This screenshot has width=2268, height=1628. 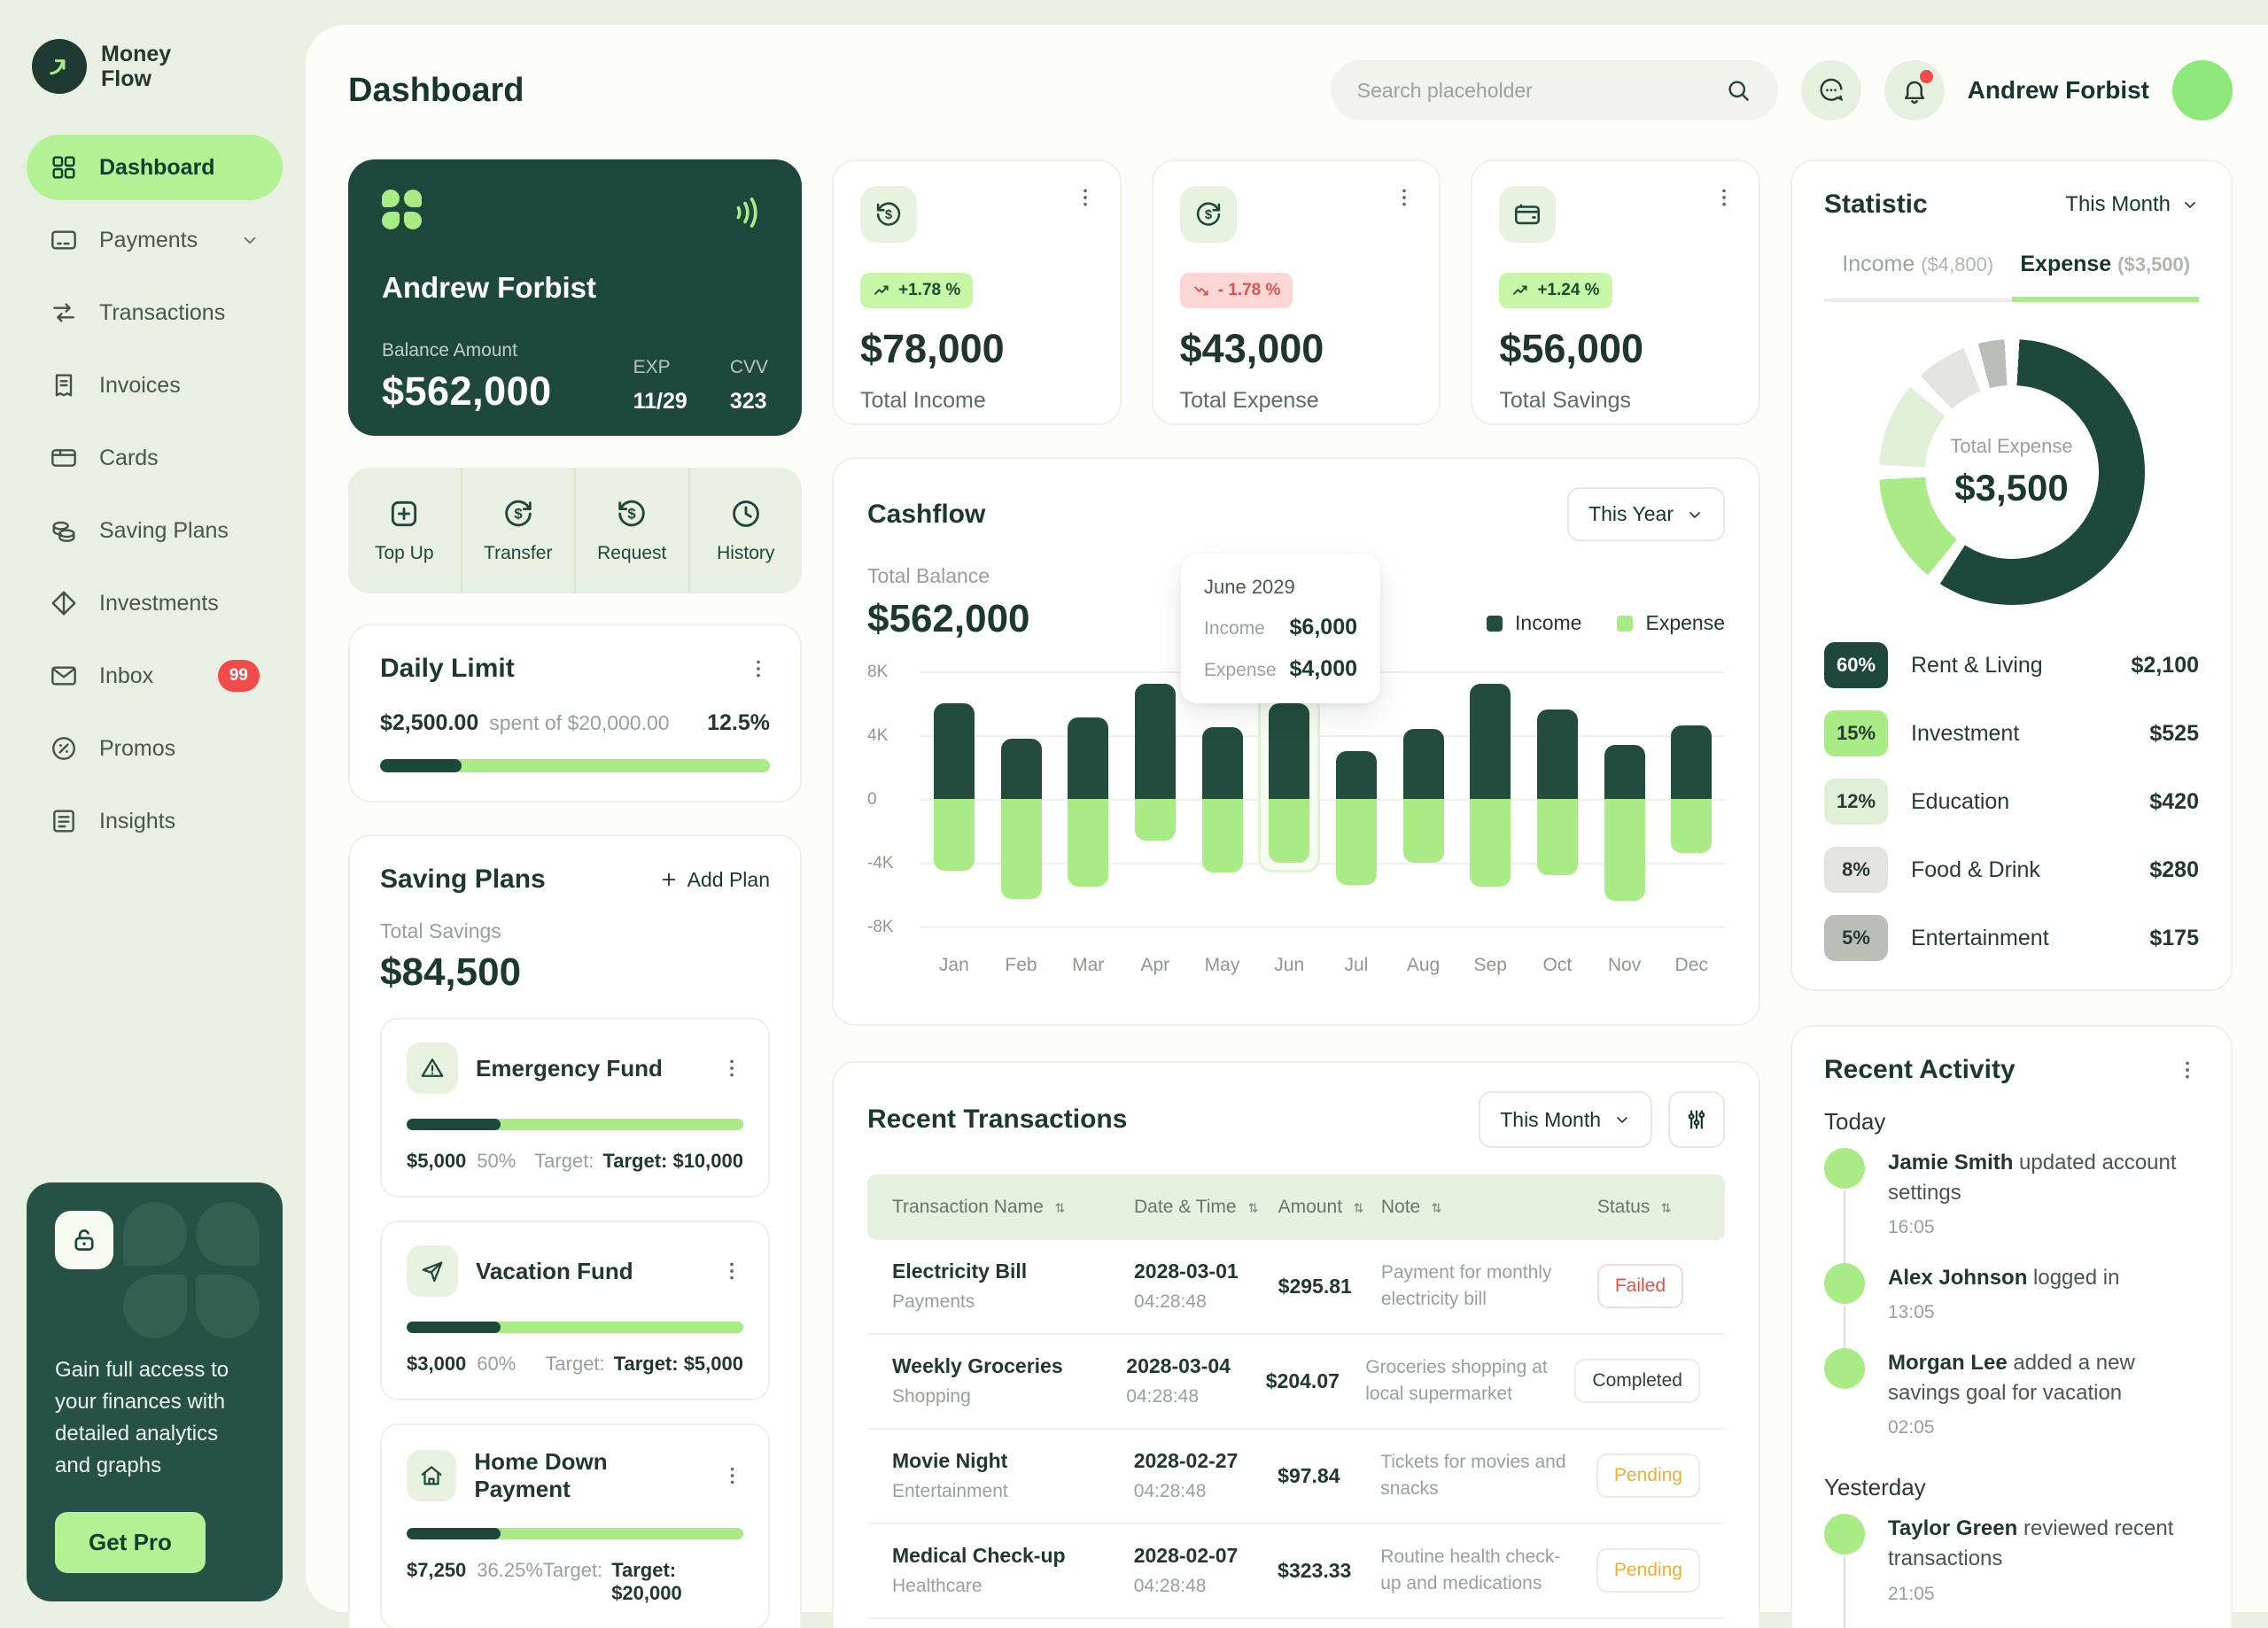 What do you see at coordinates (1646, 514) in the screenshot?
I see `cashflow-range-select: This Year` at bounding box center [1646, 514].